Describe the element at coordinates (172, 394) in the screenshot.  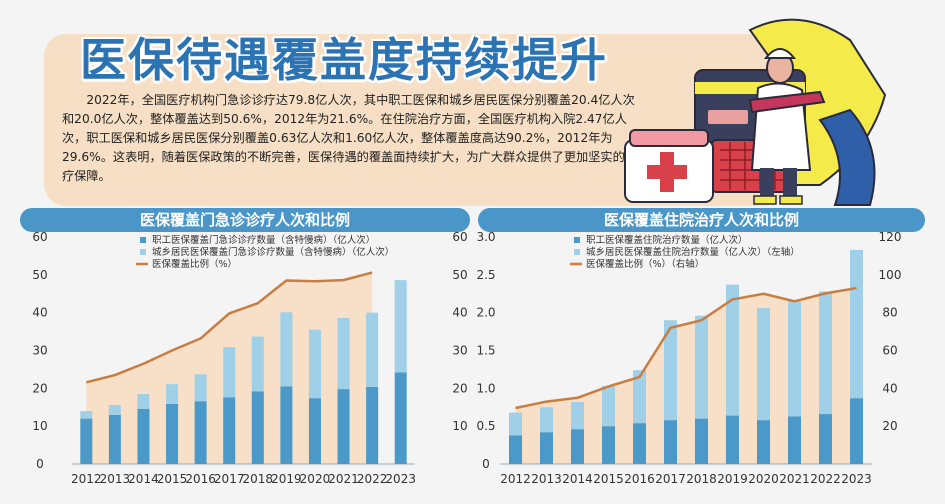
I see `bar-resident-2015` at that location.